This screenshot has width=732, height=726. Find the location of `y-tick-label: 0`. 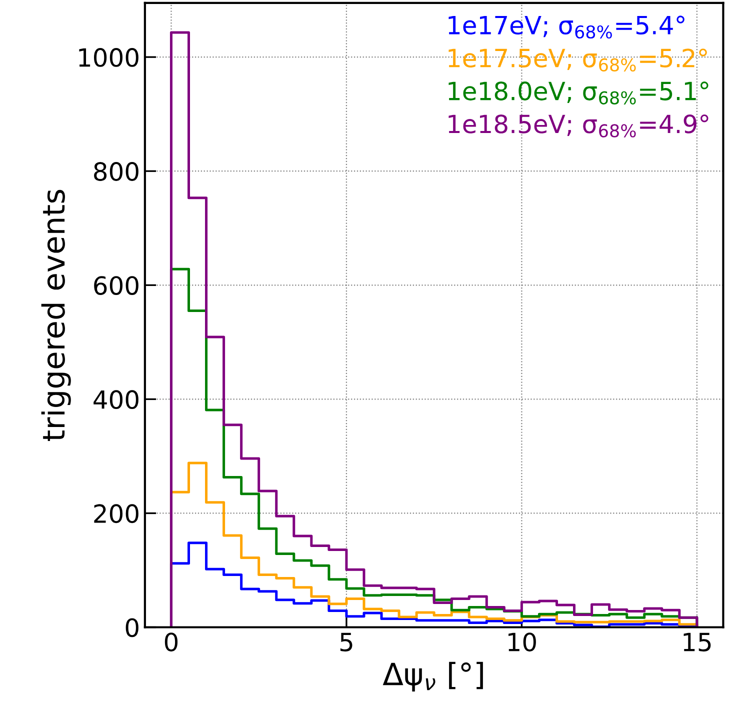

y-tick-label: 0 is located at coordinates (132, 628).